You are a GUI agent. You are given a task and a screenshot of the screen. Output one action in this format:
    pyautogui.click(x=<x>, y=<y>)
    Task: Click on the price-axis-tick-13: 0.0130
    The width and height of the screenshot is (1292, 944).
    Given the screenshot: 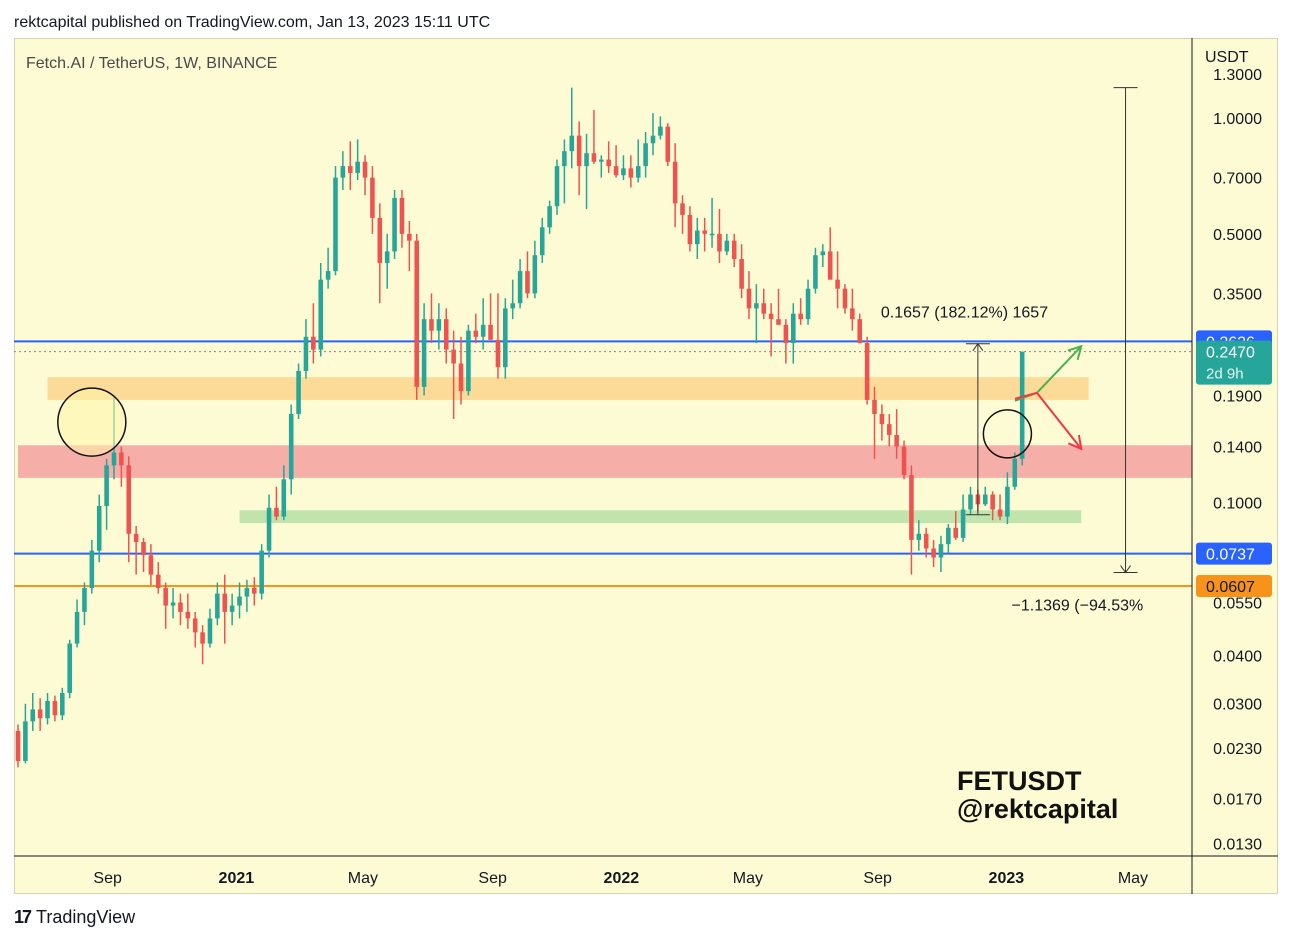 What is the action you would take?
    pyautogui.click(x=1237, y=844)
    